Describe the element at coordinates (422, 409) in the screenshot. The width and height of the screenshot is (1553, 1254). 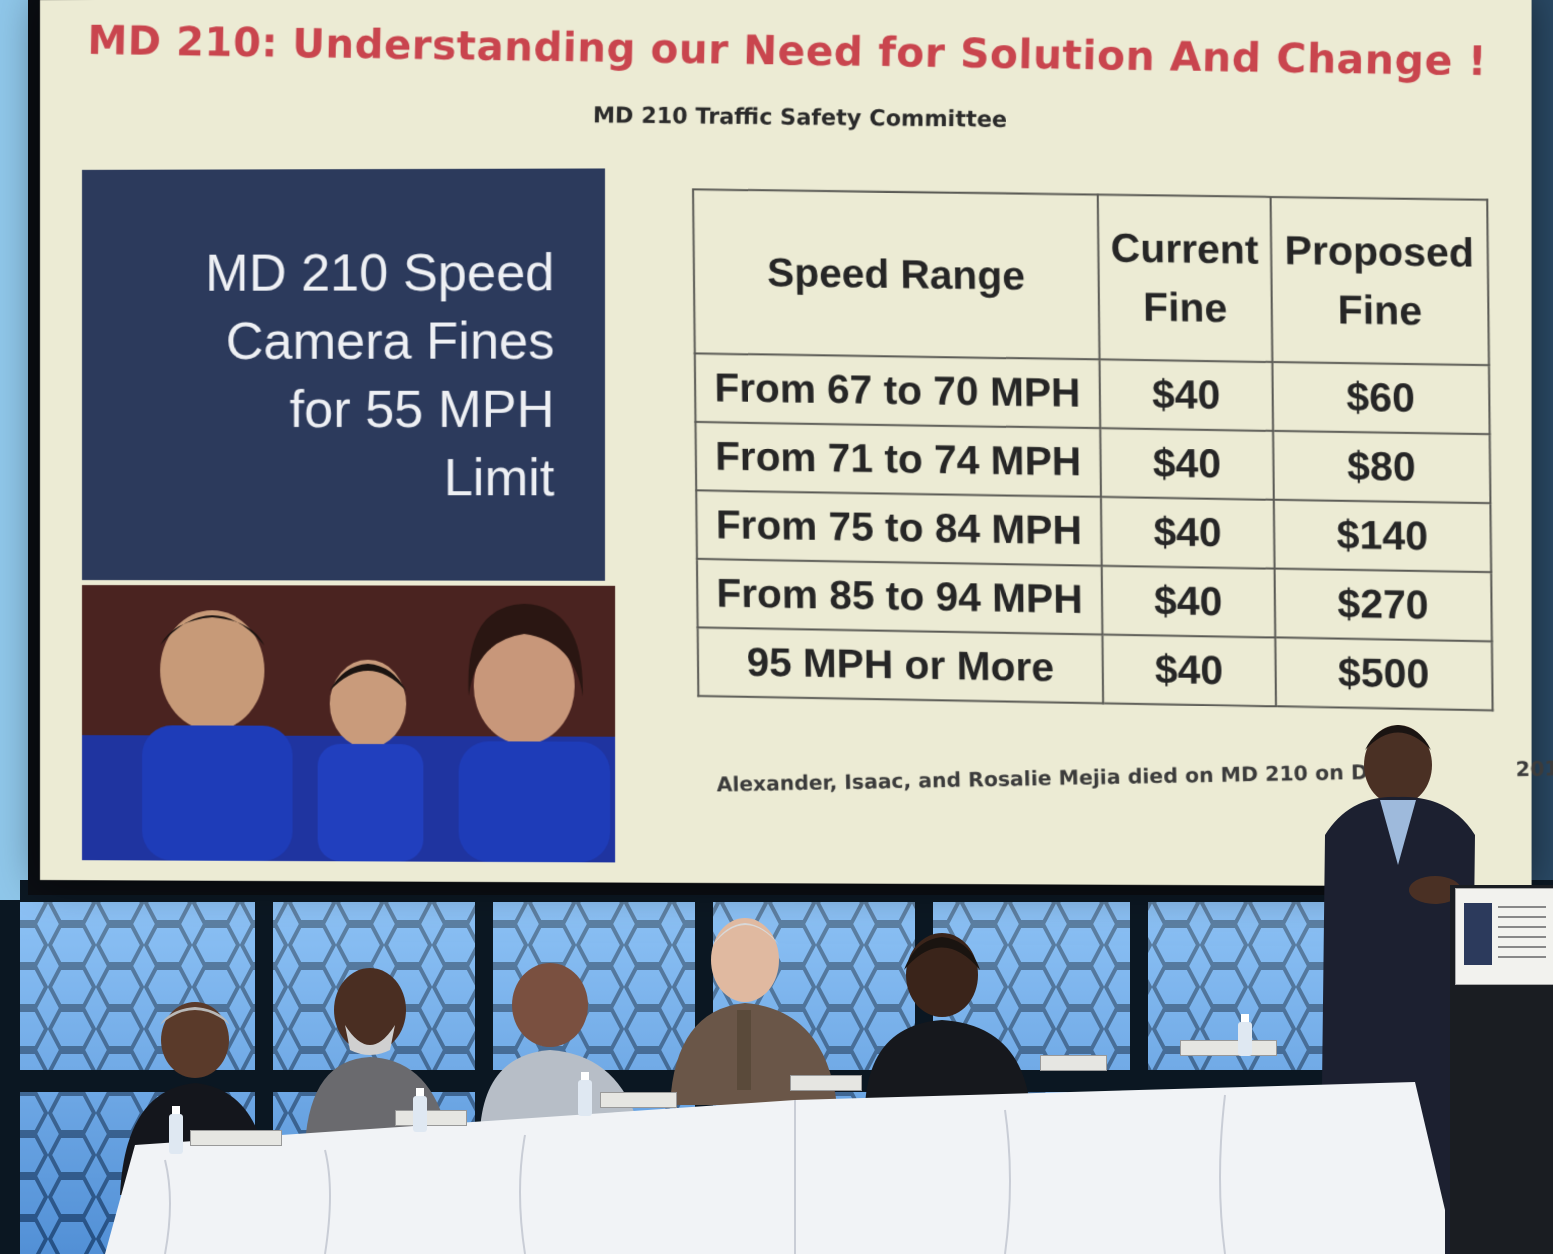
I see `panel-heading-line: for 55 MPH` at that location.